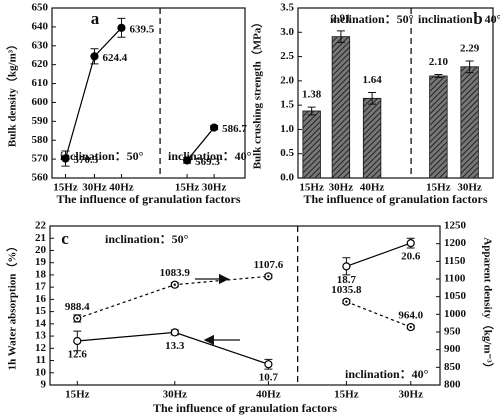  What do you see at coordinates (340, 18) in the screenshot?
I see `value-label: 2.91` at bounding box center [340, 18].